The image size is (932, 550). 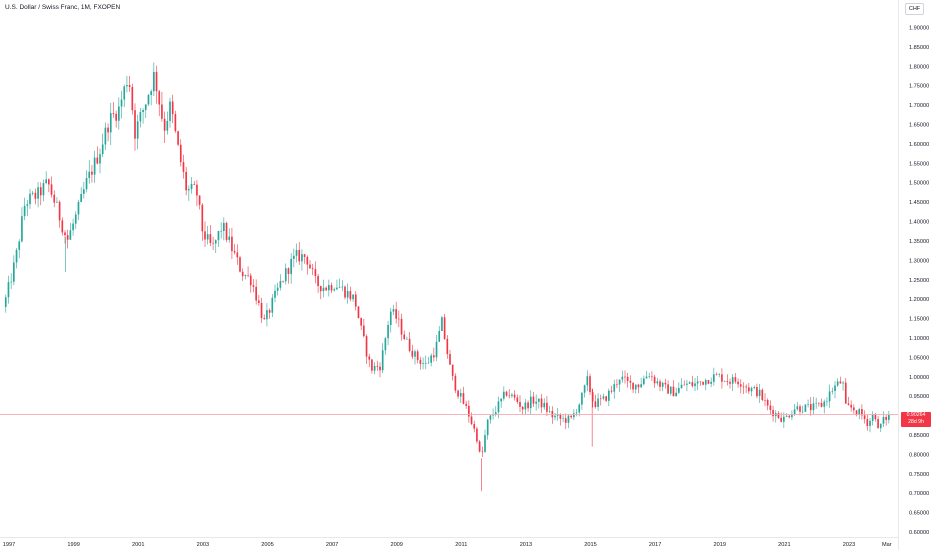 I want to click on price-tick-label: 1.45000, so click(x=919, y=203).